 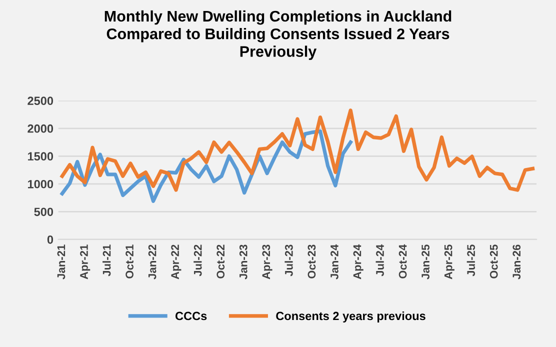 What do you see at coordinates (41, 156) in the screenshot?
I see `y-tick-label: 1500` at bounding box center [41, 156].